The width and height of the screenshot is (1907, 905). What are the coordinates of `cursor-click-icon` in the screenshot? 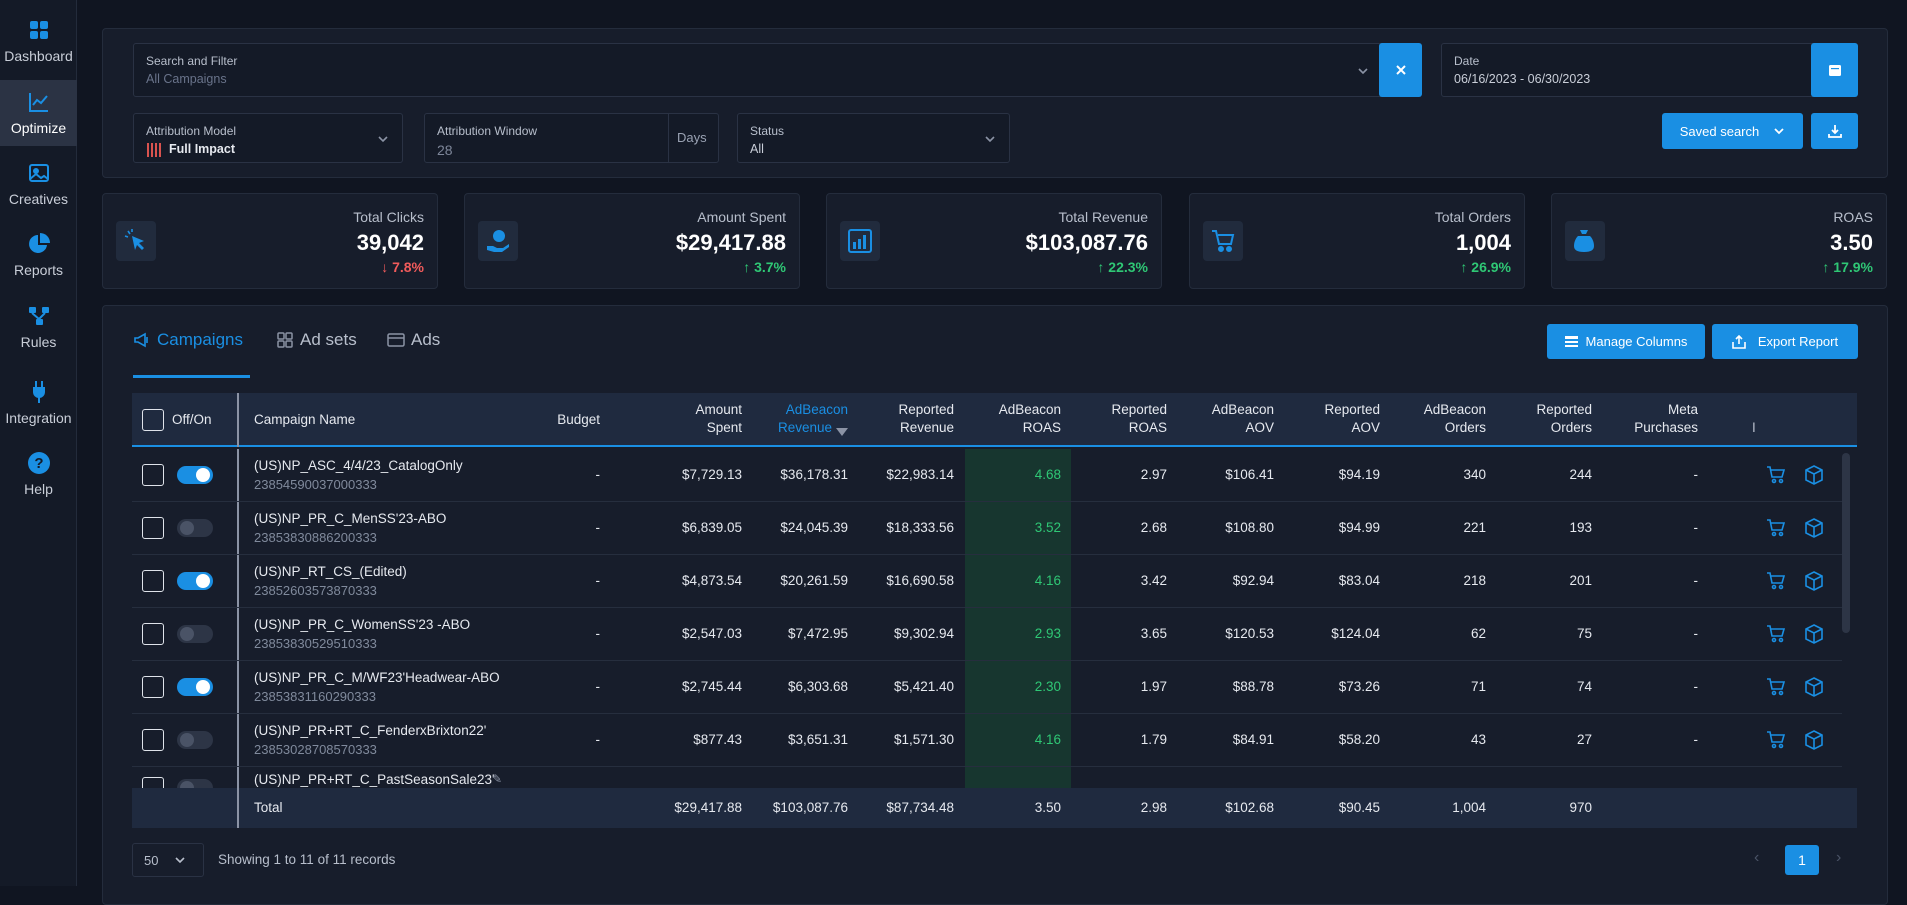 It's located at (136, 241).